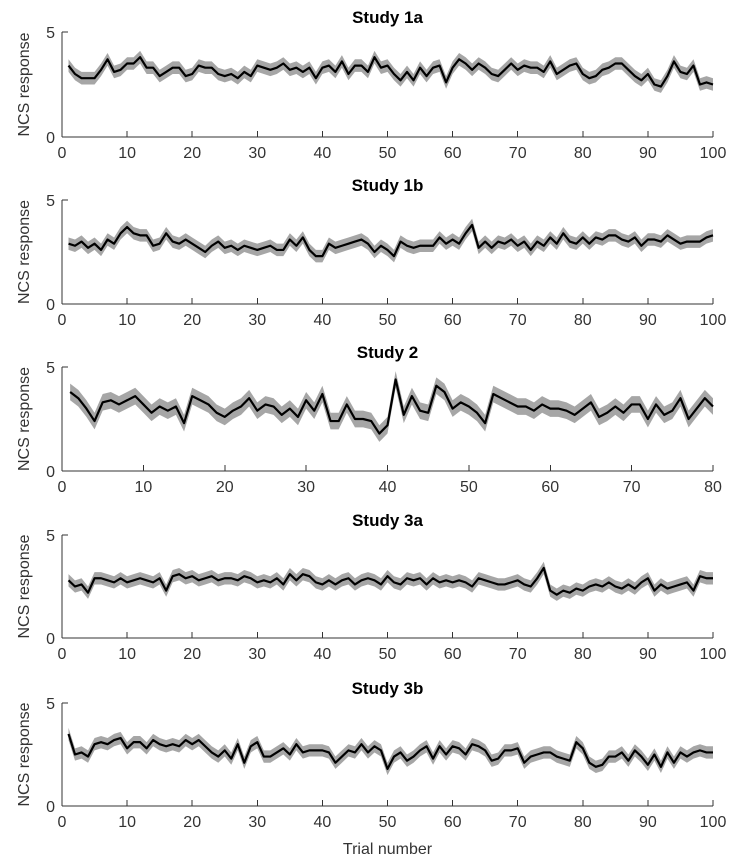 The width and height of the screenshot is (733, 865). What do you see at coordinates (387, 17) in the screenshot?
I see `subplot-title: Study 1a` at bounding box center [387, 17].